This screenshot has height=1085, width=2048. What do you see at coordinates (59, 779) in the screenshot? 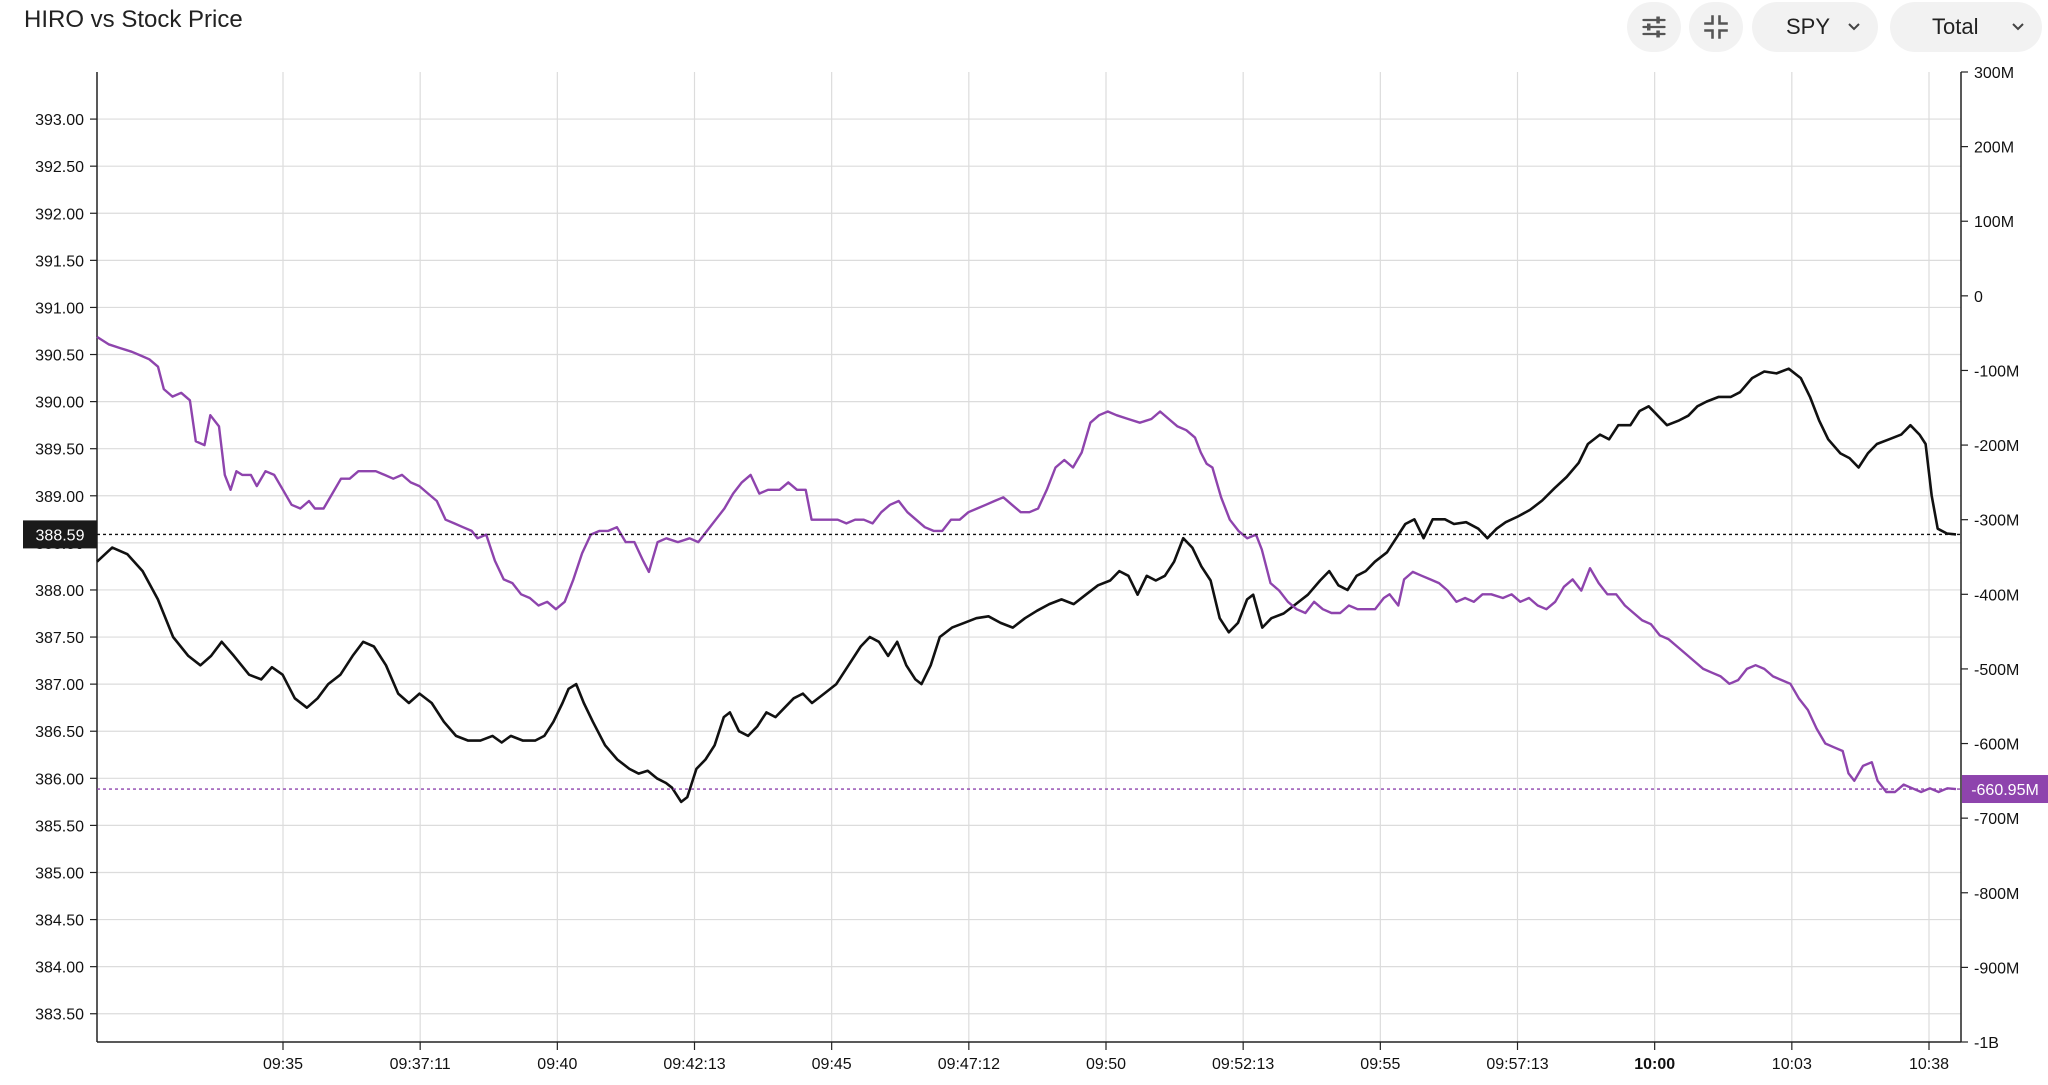
I see `y-left-tick-label: 386.00` at bounding box center [59, 779].